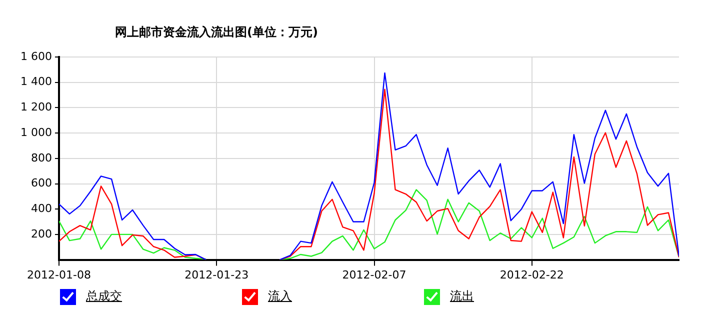  I want to click on y-tick-label: 600, so click(41, 183).